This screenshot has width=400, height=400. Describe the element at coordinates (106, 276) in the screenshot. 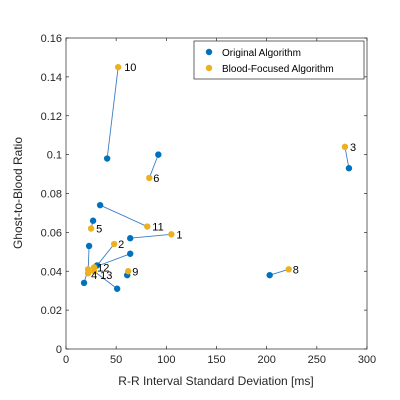

I see `point-label-13: 13` at that location.